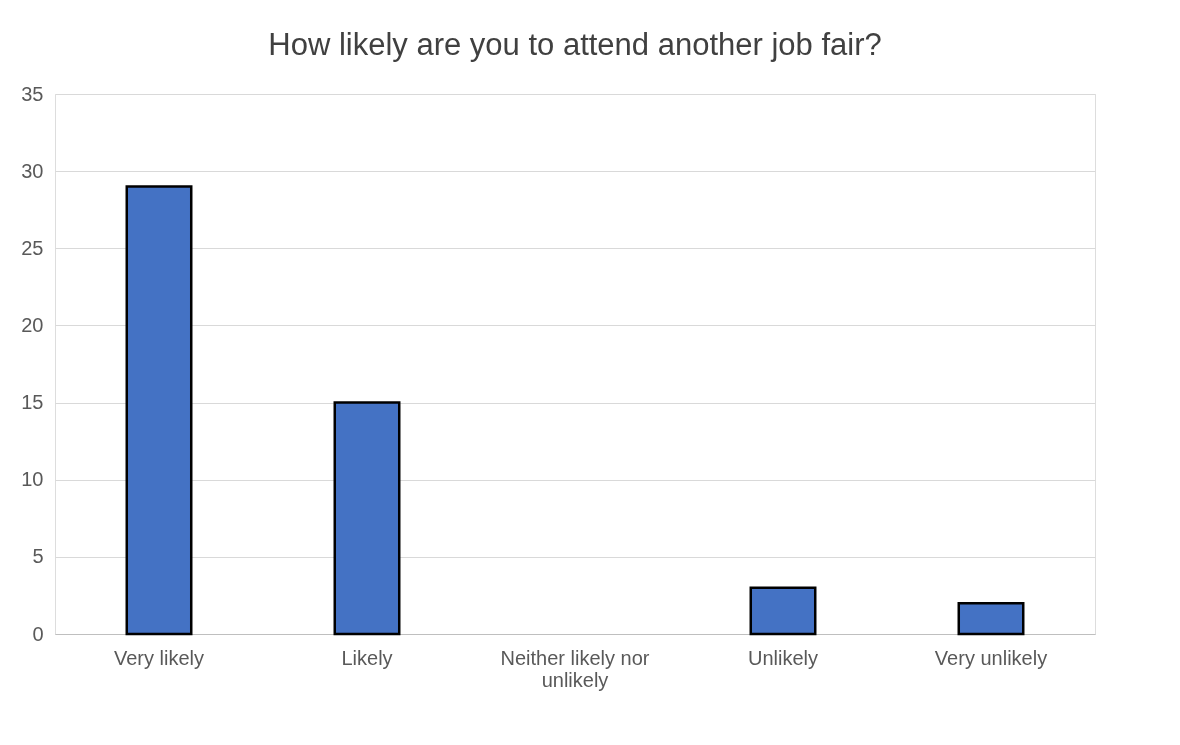  What do you see at coordinates (575, 668) in the screenshot?
I see `x-tick-label: Neither likely nor unlikely` at bounding box center [575, 668].